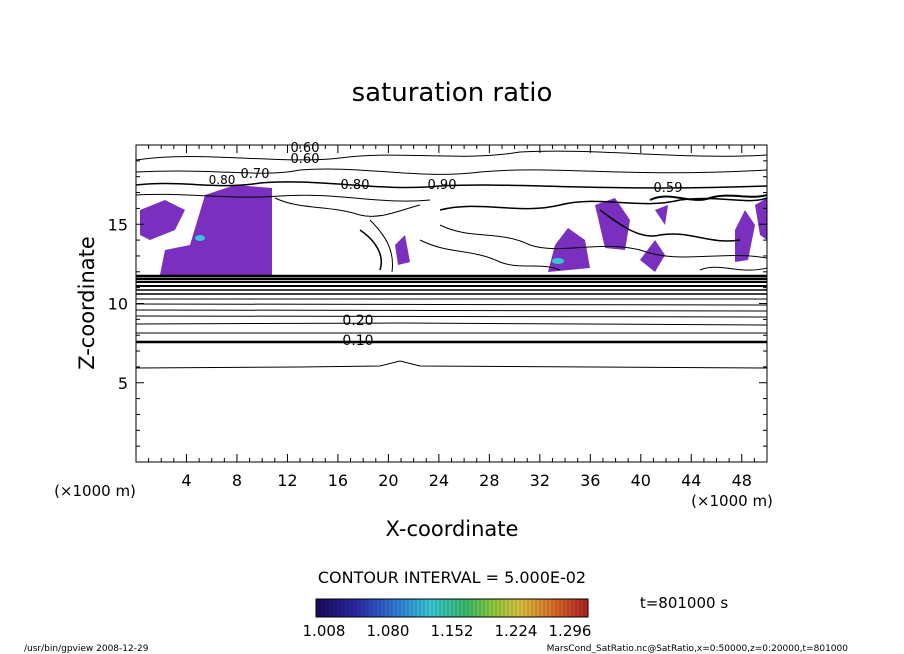 The height and width of the screenshot is (654, 904). Describe the element at coordinates (684, 603) in the screenshot. I see `time-label: t=801000 s` at that location.